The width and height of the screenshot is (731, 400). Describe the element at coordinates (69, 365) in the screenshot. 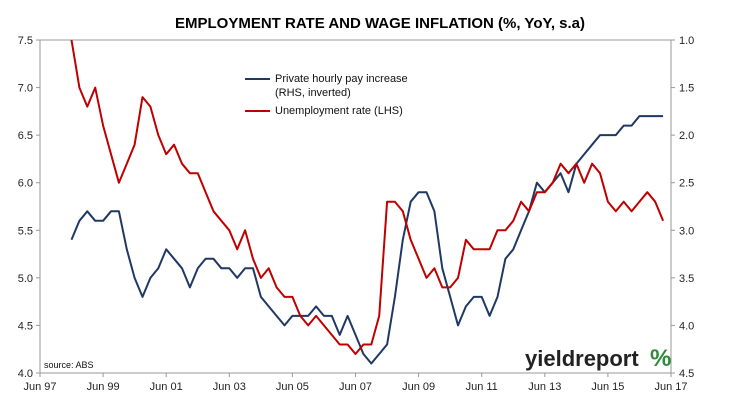

I see `source-note: source: ABS` at that location.